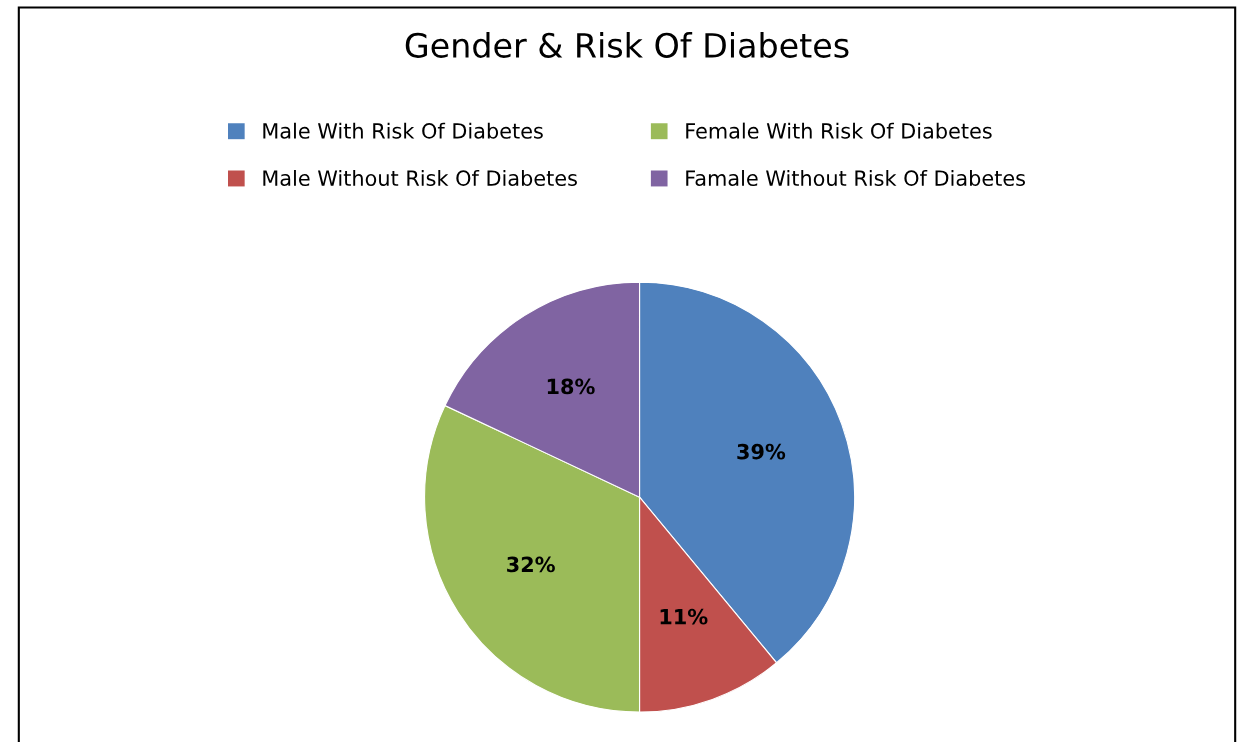 This screenshot has height=742, width=1254. What do you see at coordinates (627, 45) in the screenshot?
I see `chart-title: Gender & Risk Of Diabetes` at bounding box center [627, 45].